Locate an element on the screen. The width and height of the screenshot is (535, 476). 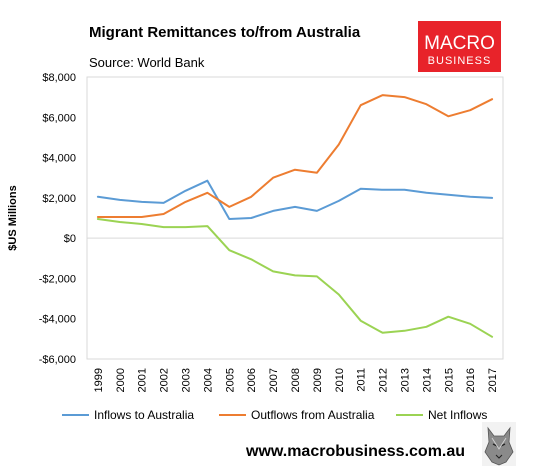
y-tick-label: -$2,000 is located at coordinates (57, 279).